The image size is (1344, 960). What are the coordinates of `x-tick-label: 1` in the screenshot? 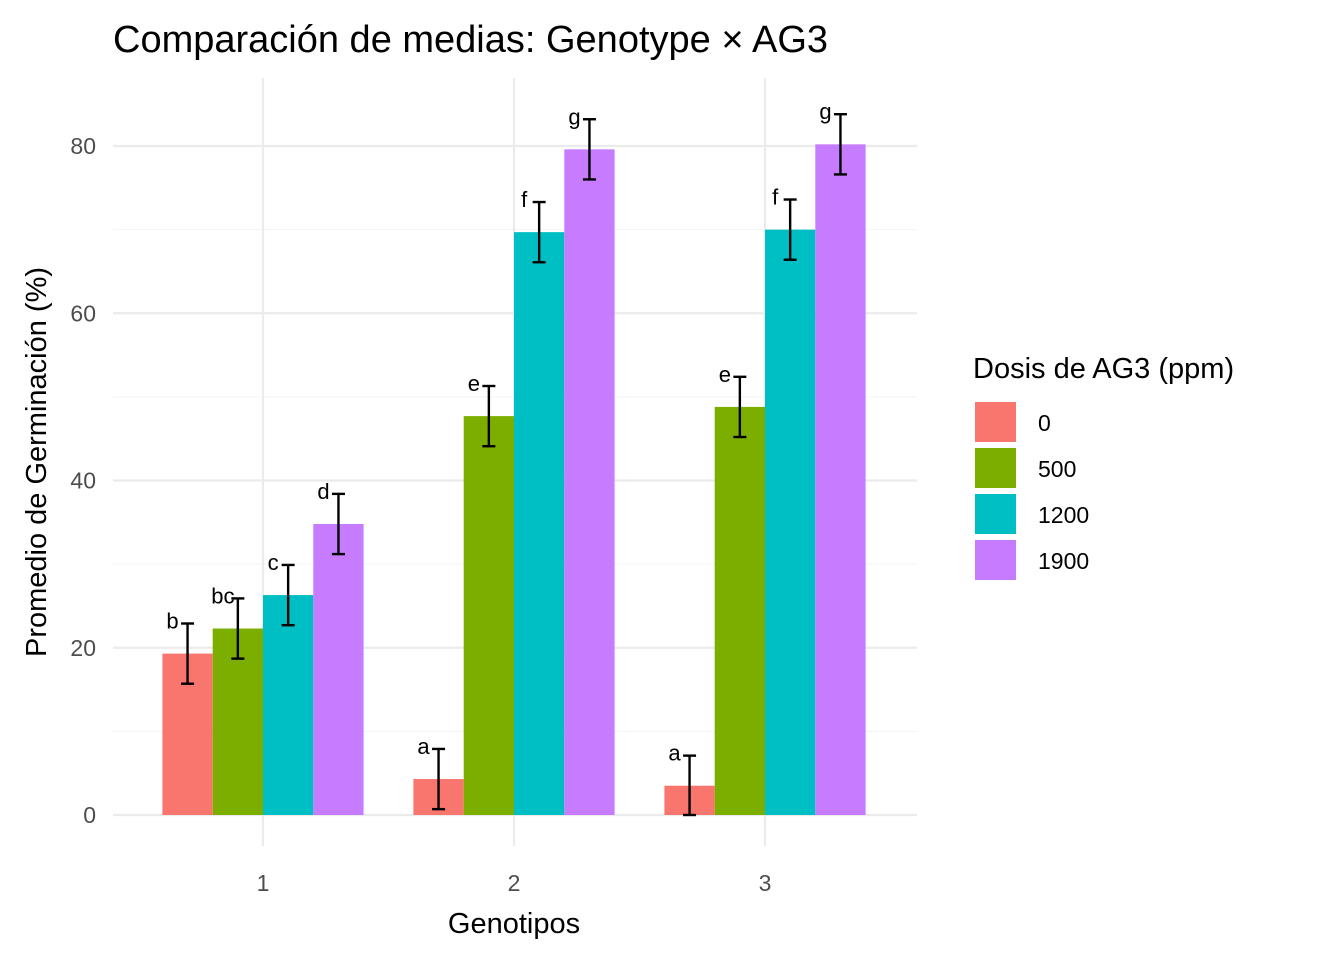 It's located at (263, 883).